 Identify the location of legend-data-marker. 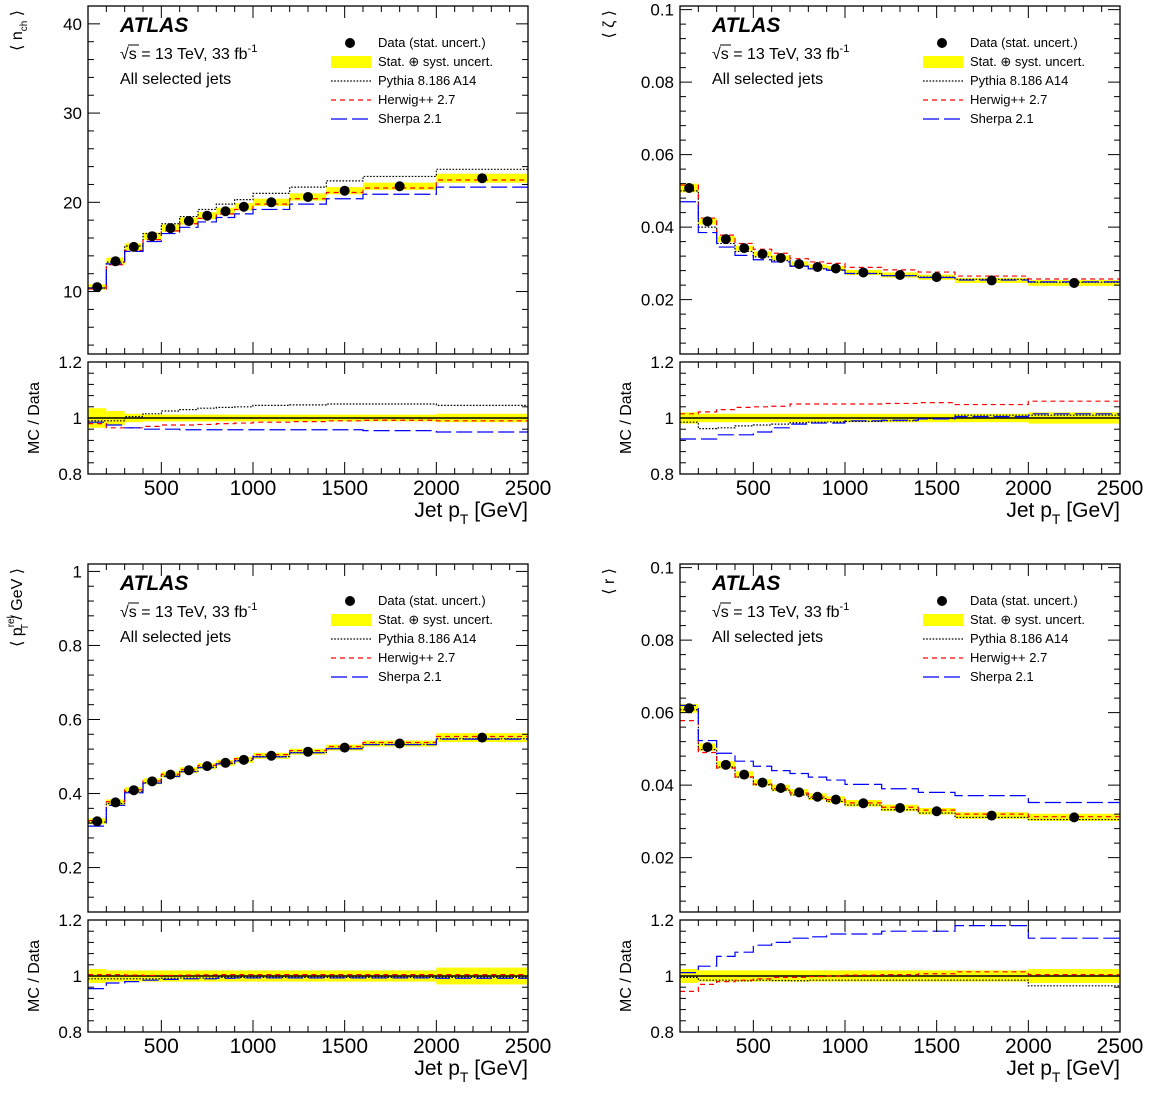
(942, 43).